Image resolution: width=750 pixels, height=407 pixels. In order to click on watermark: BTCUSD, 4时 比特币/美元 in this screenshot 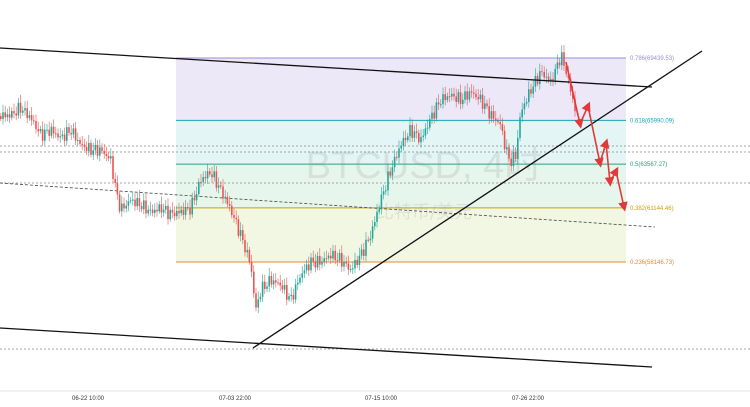, I will do `click(424, 184)`.